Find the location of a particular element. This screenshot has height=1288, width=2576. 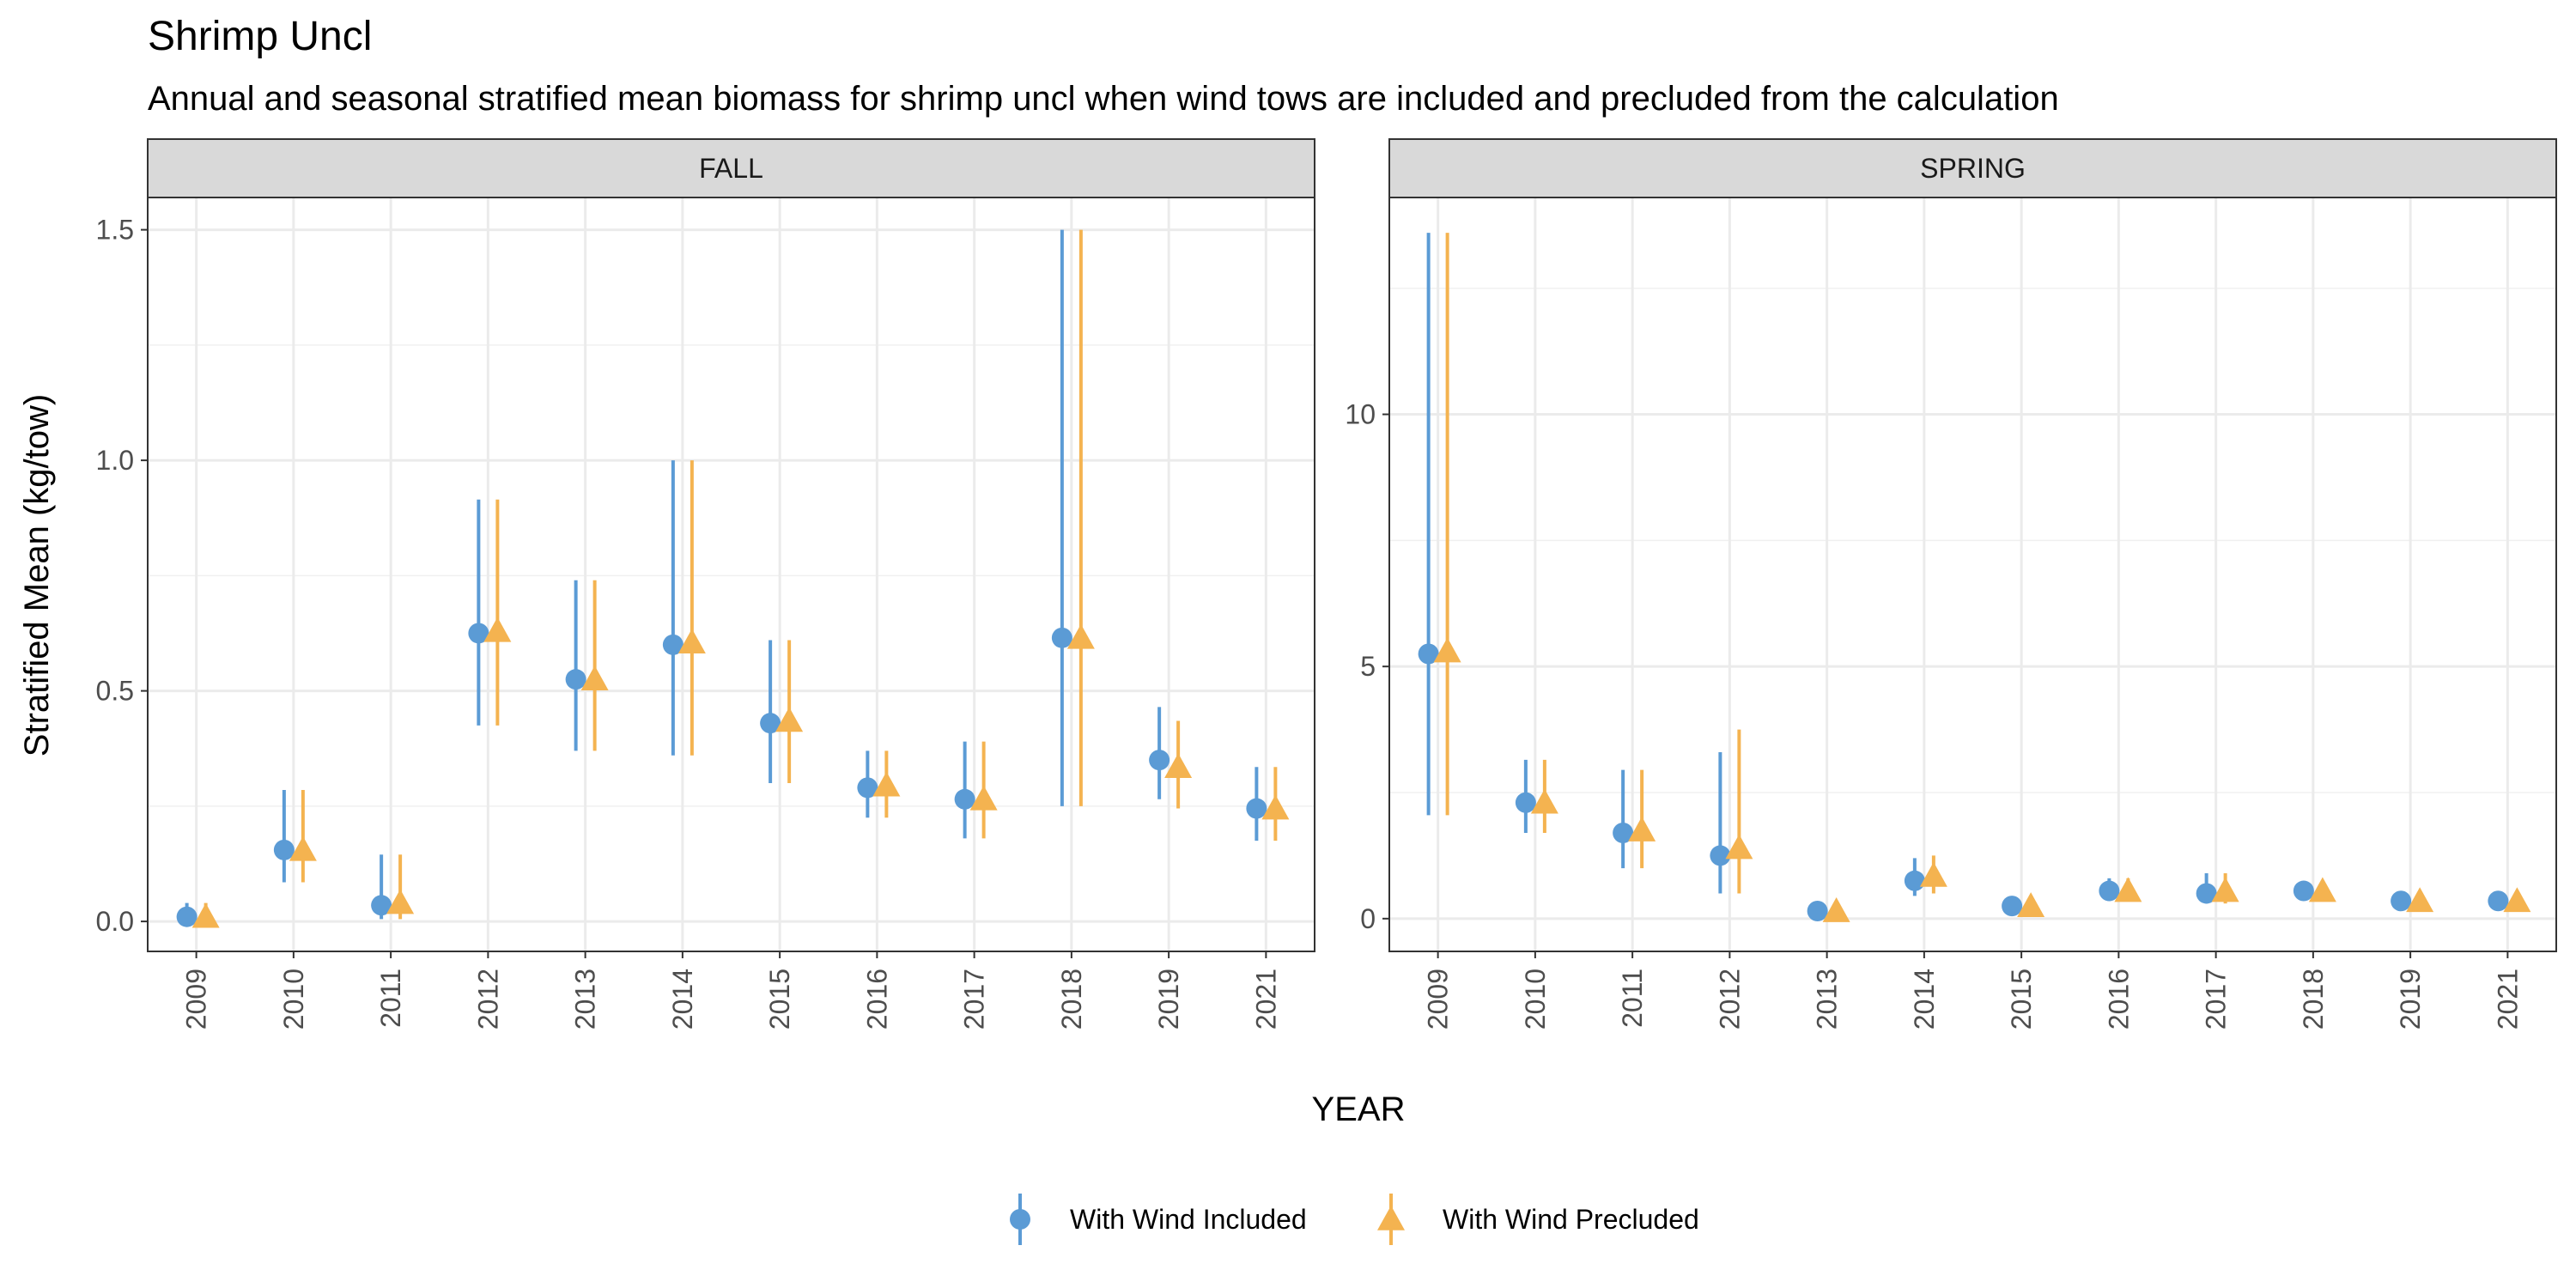

y-tick-label: 0.0 is located at coordinates (115, 921).